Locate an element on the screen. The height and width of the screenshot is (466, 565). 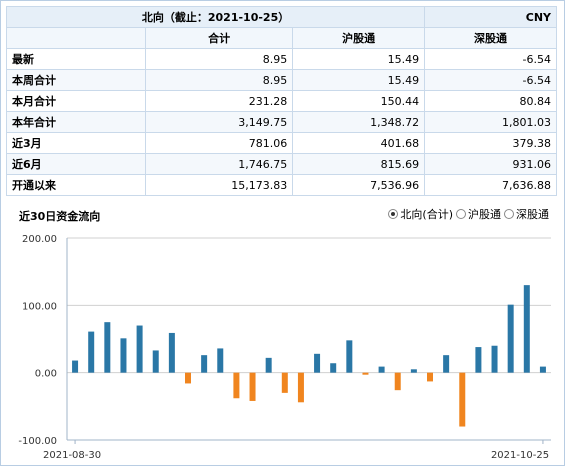
table-header-row: 合计 沪股通 深股通 is located at coordinates (281, 38).